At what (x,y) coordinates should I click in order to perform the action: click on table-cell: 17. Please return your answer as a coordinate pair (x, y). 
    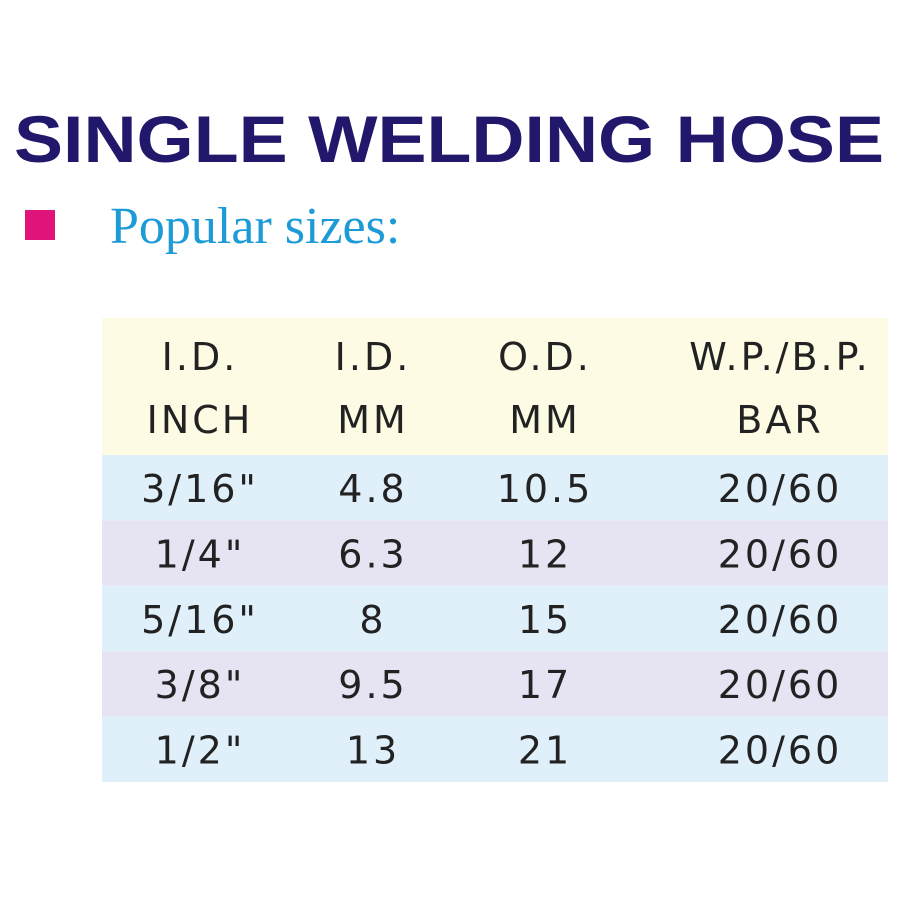
    Looking at the image, I should click on (545, 685).